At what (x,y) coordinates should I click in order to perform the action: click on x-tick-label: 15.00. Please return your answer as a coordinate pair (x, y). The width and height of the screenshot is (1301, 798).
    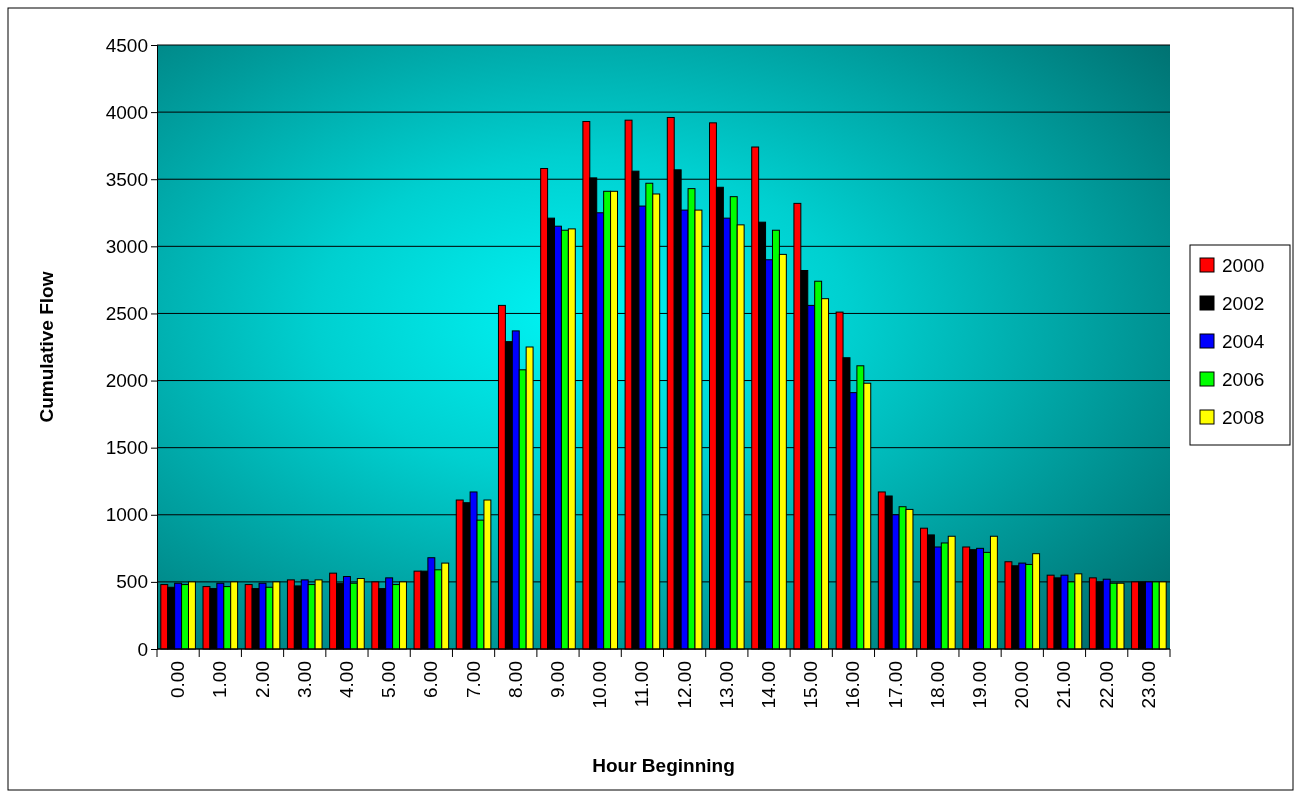
    Looking at the image, I should click on (811, 685).